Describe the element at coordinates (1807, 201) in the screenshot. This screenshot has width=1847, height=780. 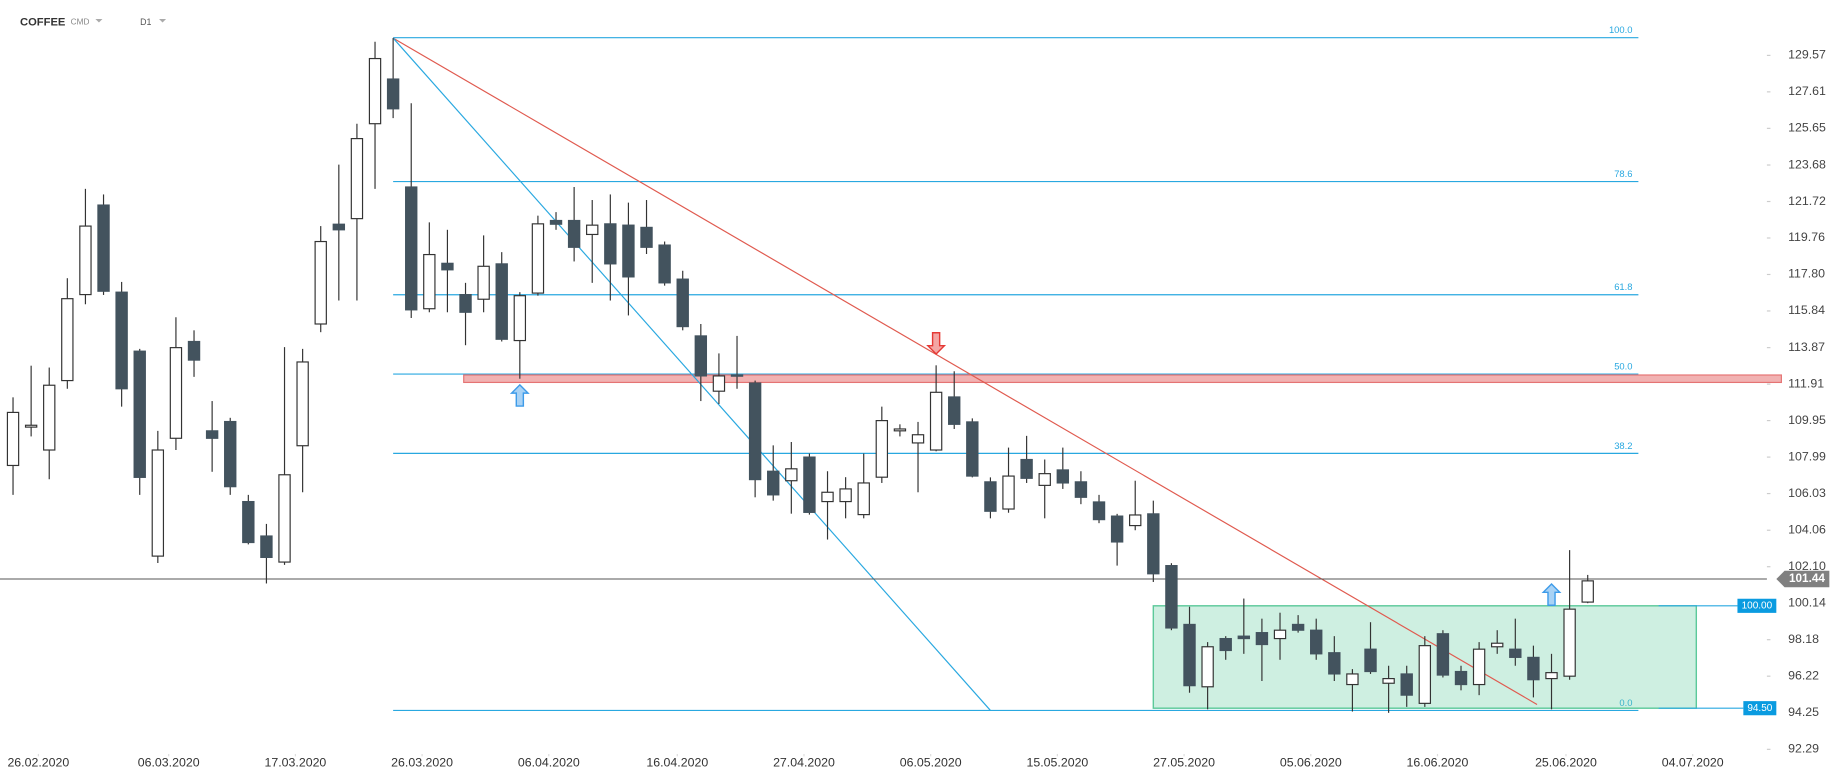
I see `y-tick-label: 121.72` at that location.